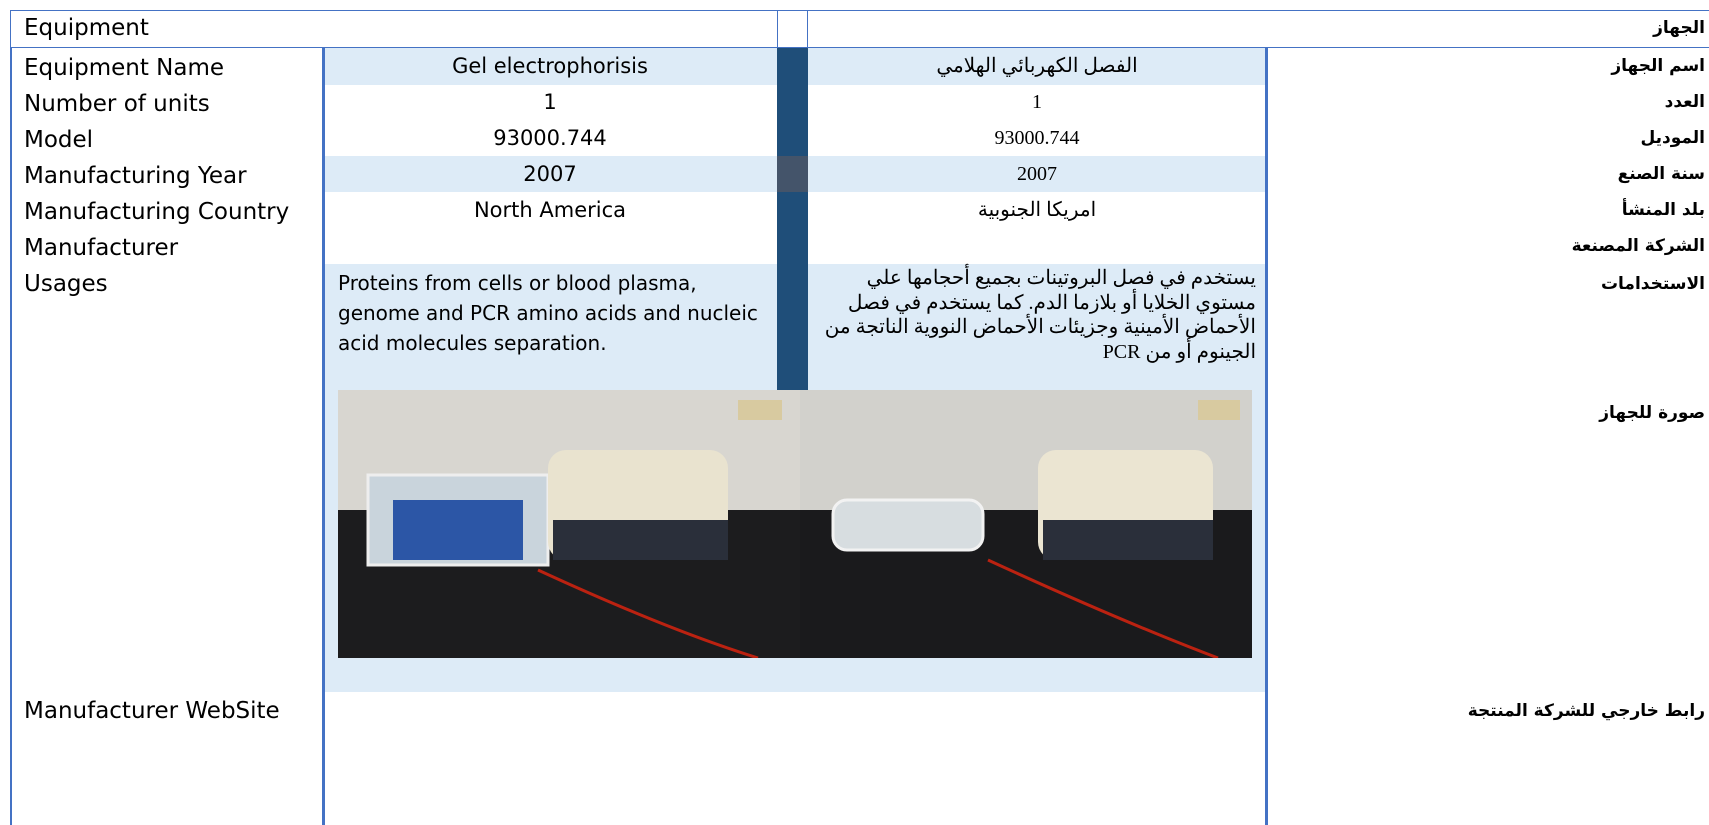 The image size is (1709, 825). Describe the element at coordinates (152, 711) in the screenshot. I see `website-label-en: Manufacturer WebSite` at that location.